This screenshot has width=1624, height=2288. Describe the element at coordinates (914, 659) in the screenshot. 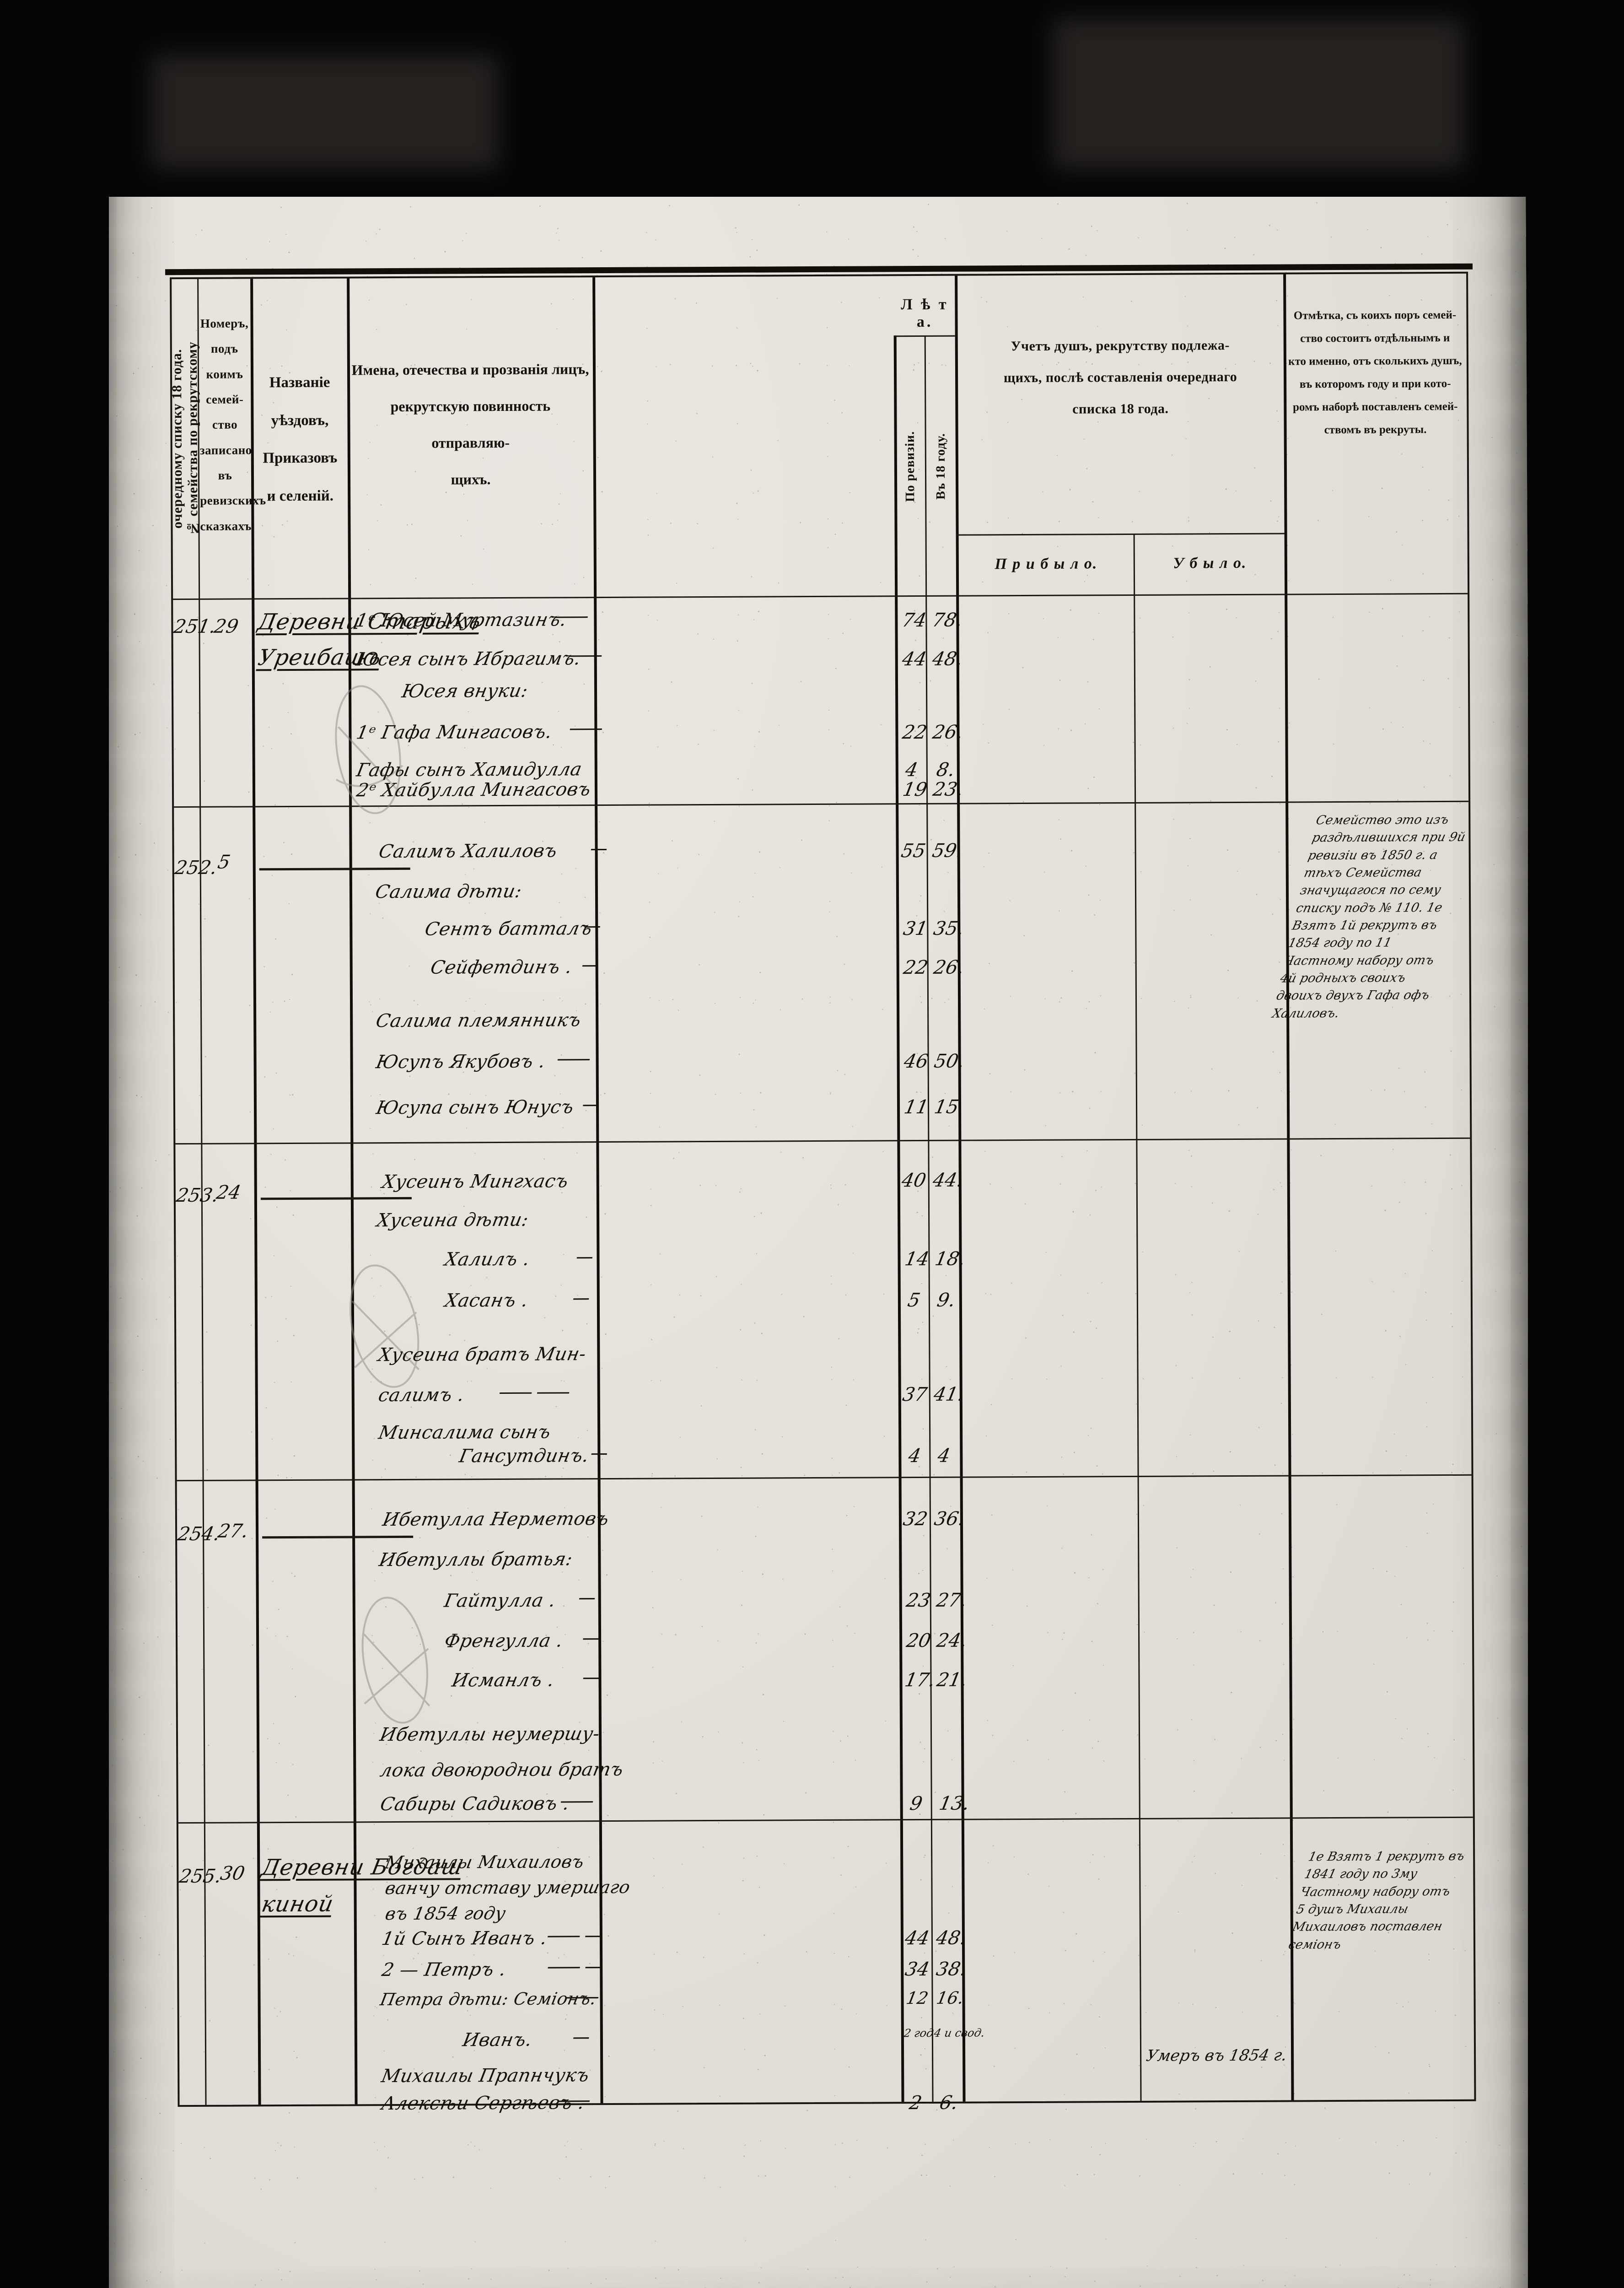

I see `age-by-revision: 44` at that location.